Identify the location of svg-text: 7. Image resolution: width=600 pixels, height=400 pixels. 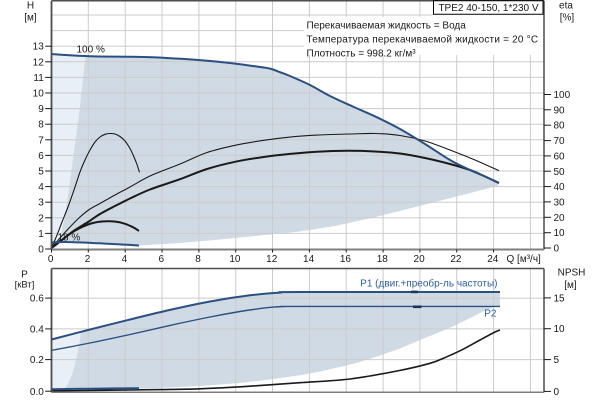
(41, 140).